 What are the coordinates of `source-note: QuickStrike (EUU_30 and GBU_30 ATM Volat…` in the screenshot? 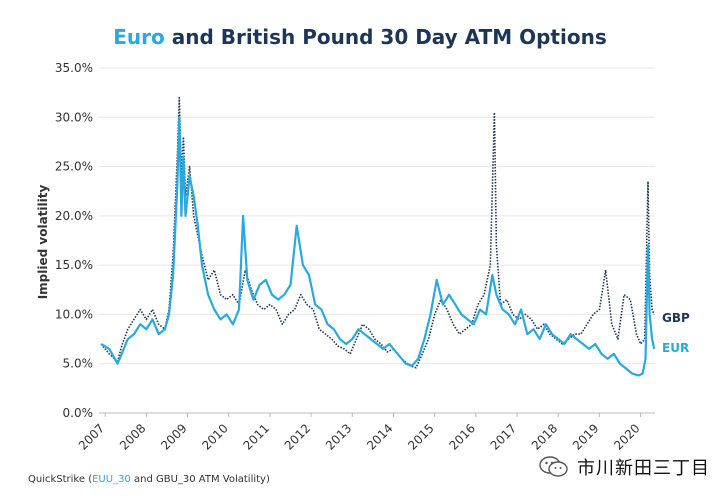 It's located at (149, 479).